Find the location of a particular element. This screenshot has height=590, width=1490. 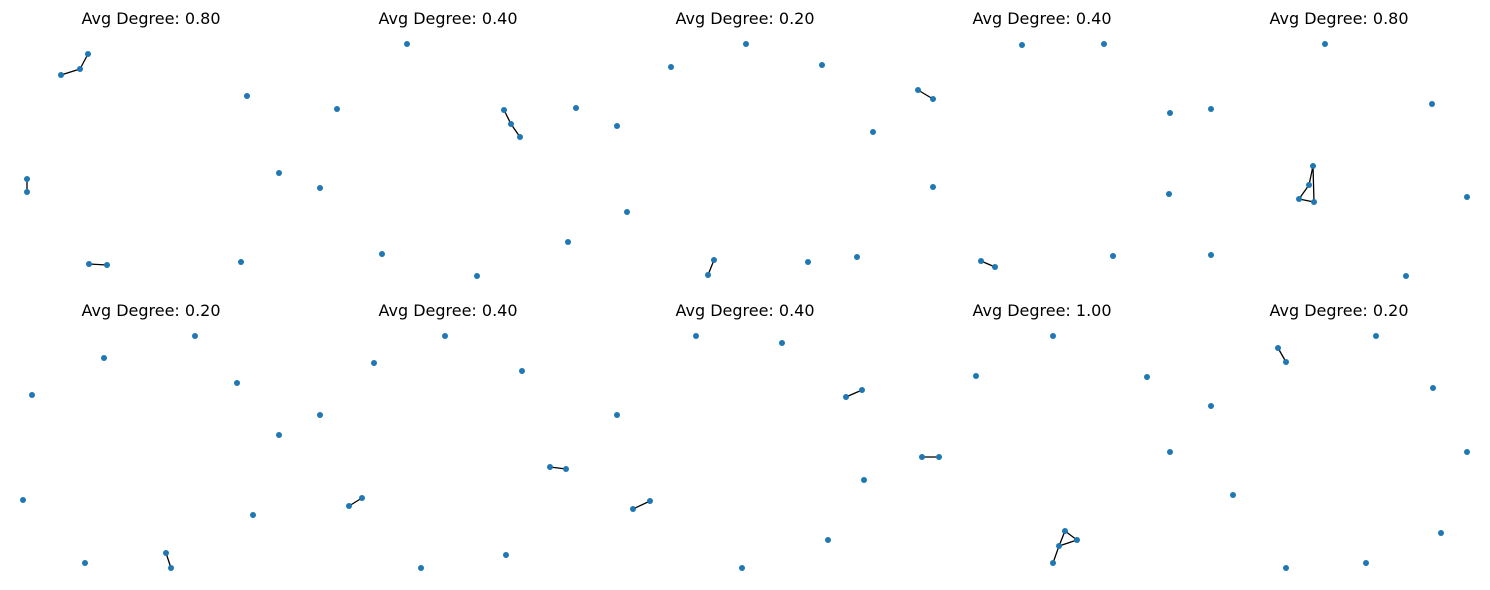

panel-title-4: Avg Degree: 0.40 is located at coordinates (1041, 18).